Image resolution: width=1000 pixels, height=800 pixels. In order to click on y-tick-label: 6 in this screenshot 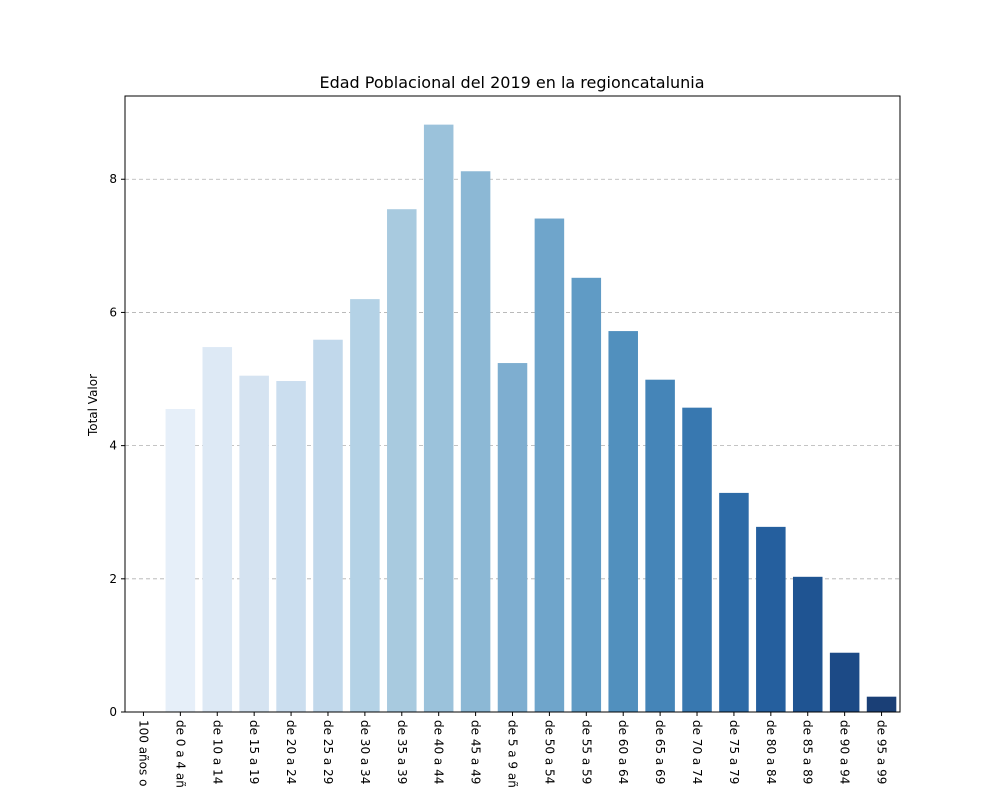, I will do `click(113, 312)`.